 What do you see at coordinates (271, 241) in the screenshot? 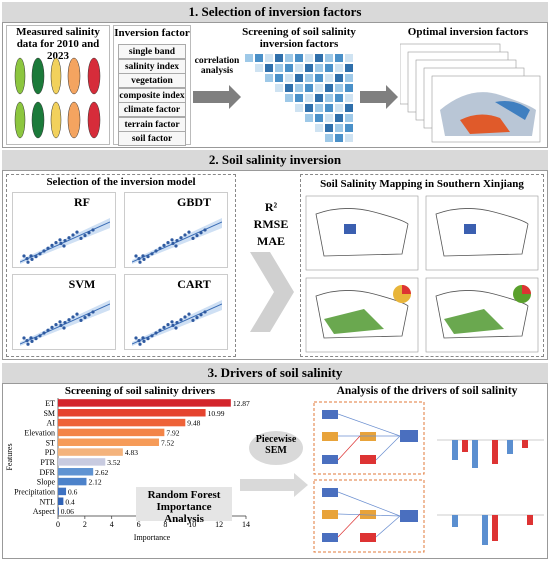
I see `metric: MAE` at bounding box center [271, 241].